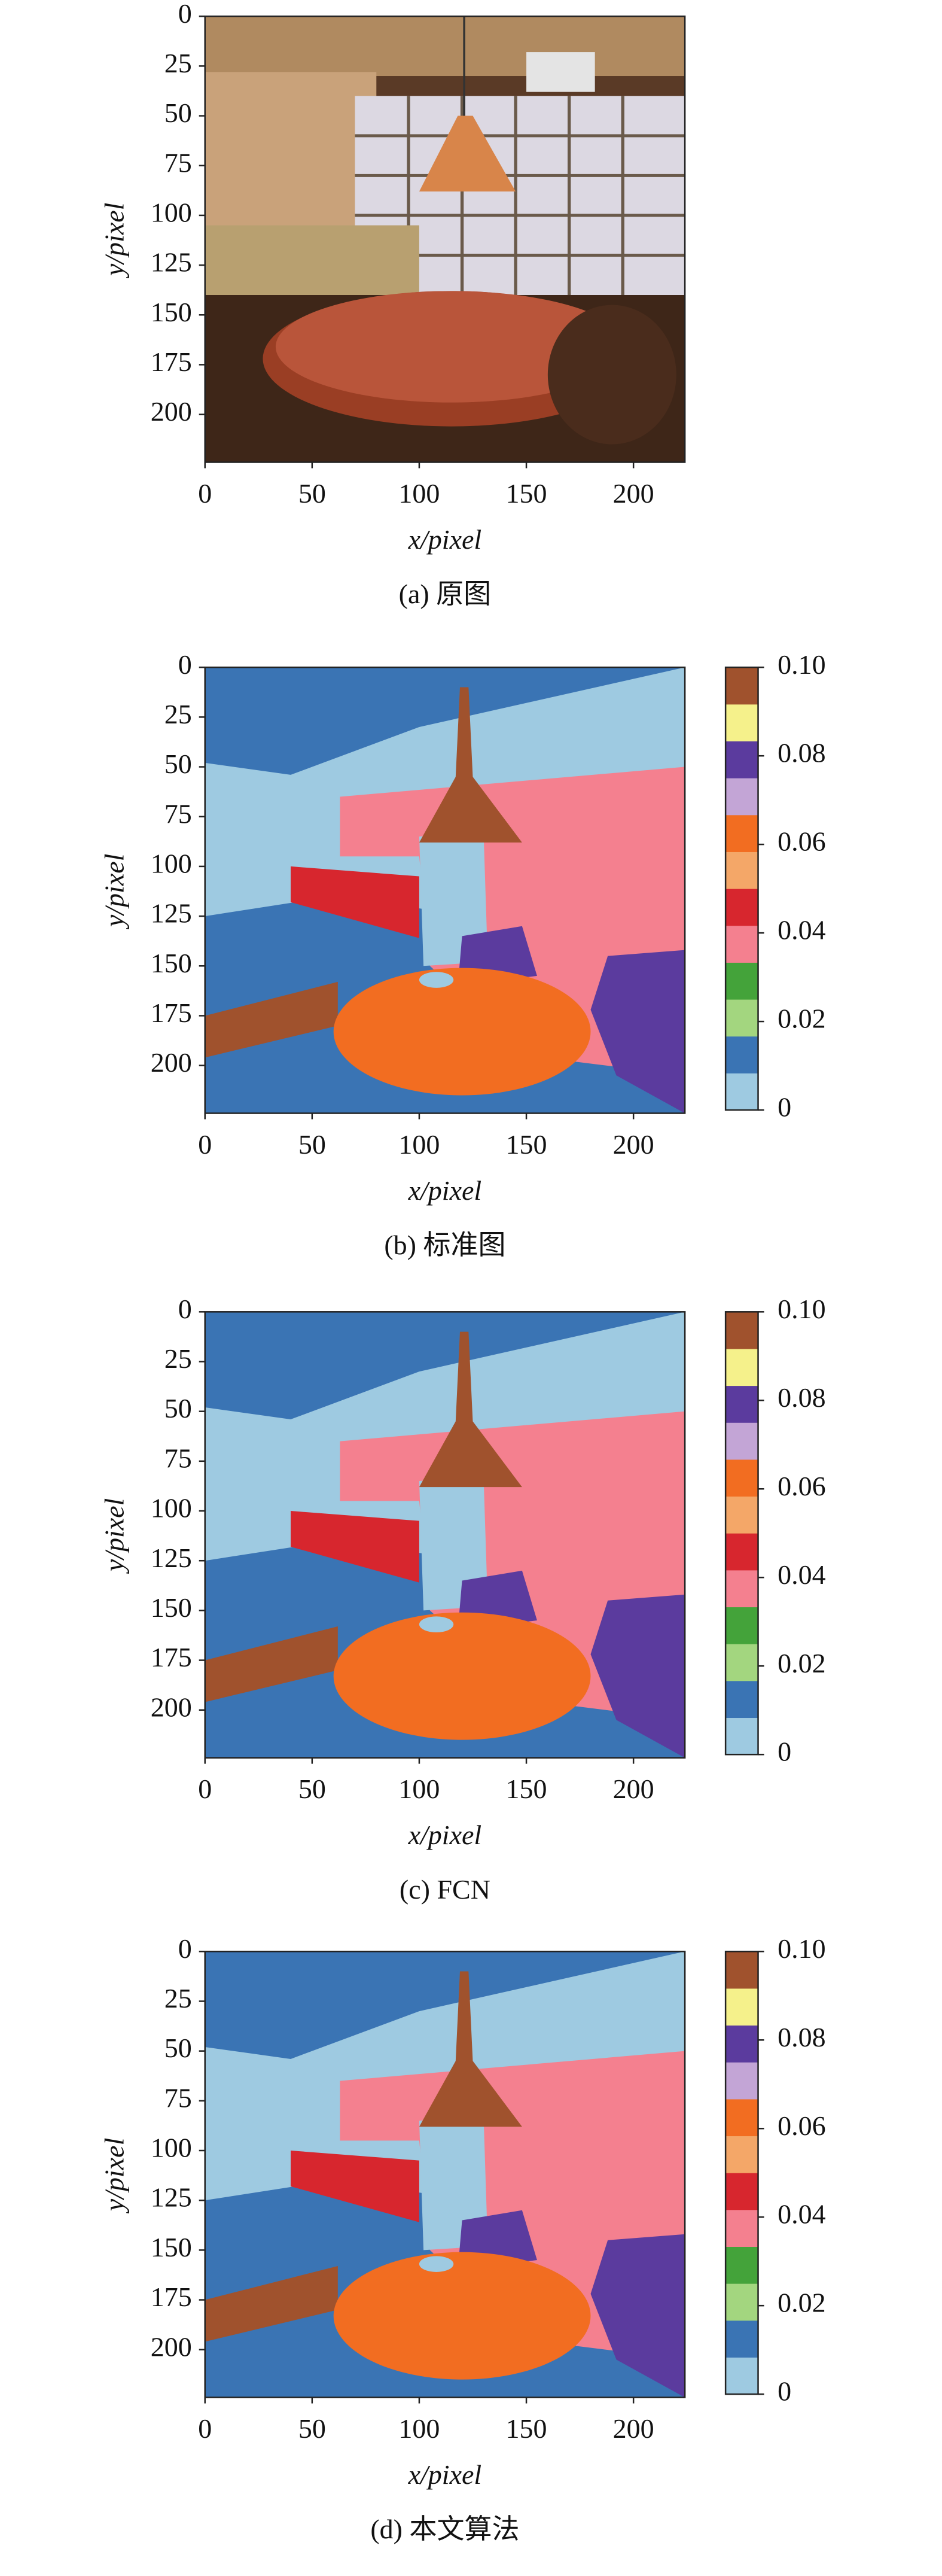 The width and height of the screenshot is (942, 2576). Describe the element at coordinates (445, 1245) in the screenshot. I see `caption: (b) 标准图` at that location.